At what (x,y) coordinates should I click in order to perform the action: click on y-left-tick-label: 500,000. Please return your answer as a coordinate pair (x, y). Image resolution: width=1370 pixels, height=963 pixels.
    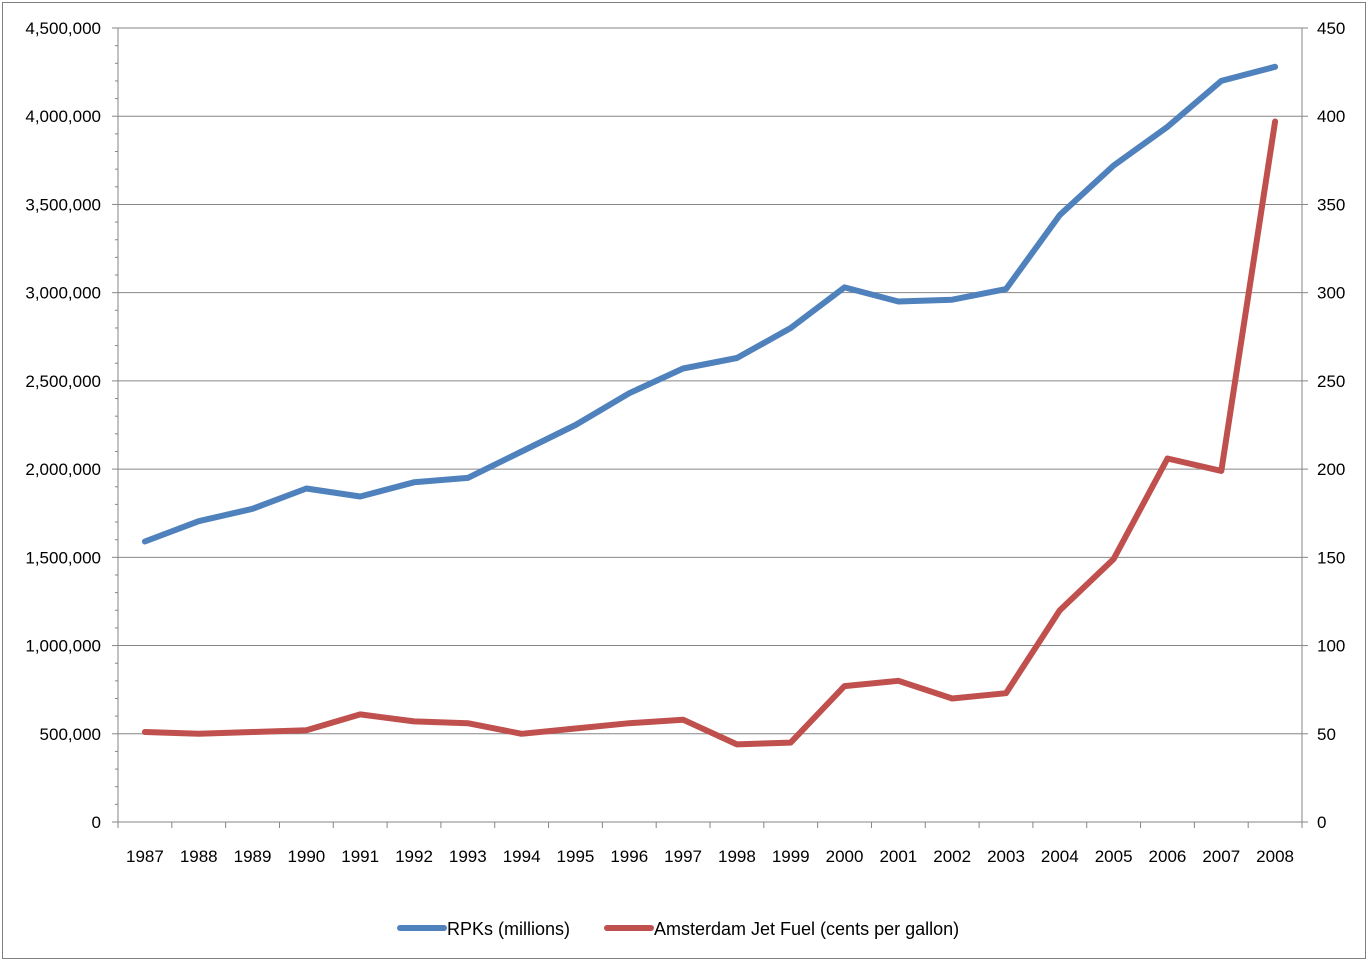
    Looking at the image, I should click on (70, 734).